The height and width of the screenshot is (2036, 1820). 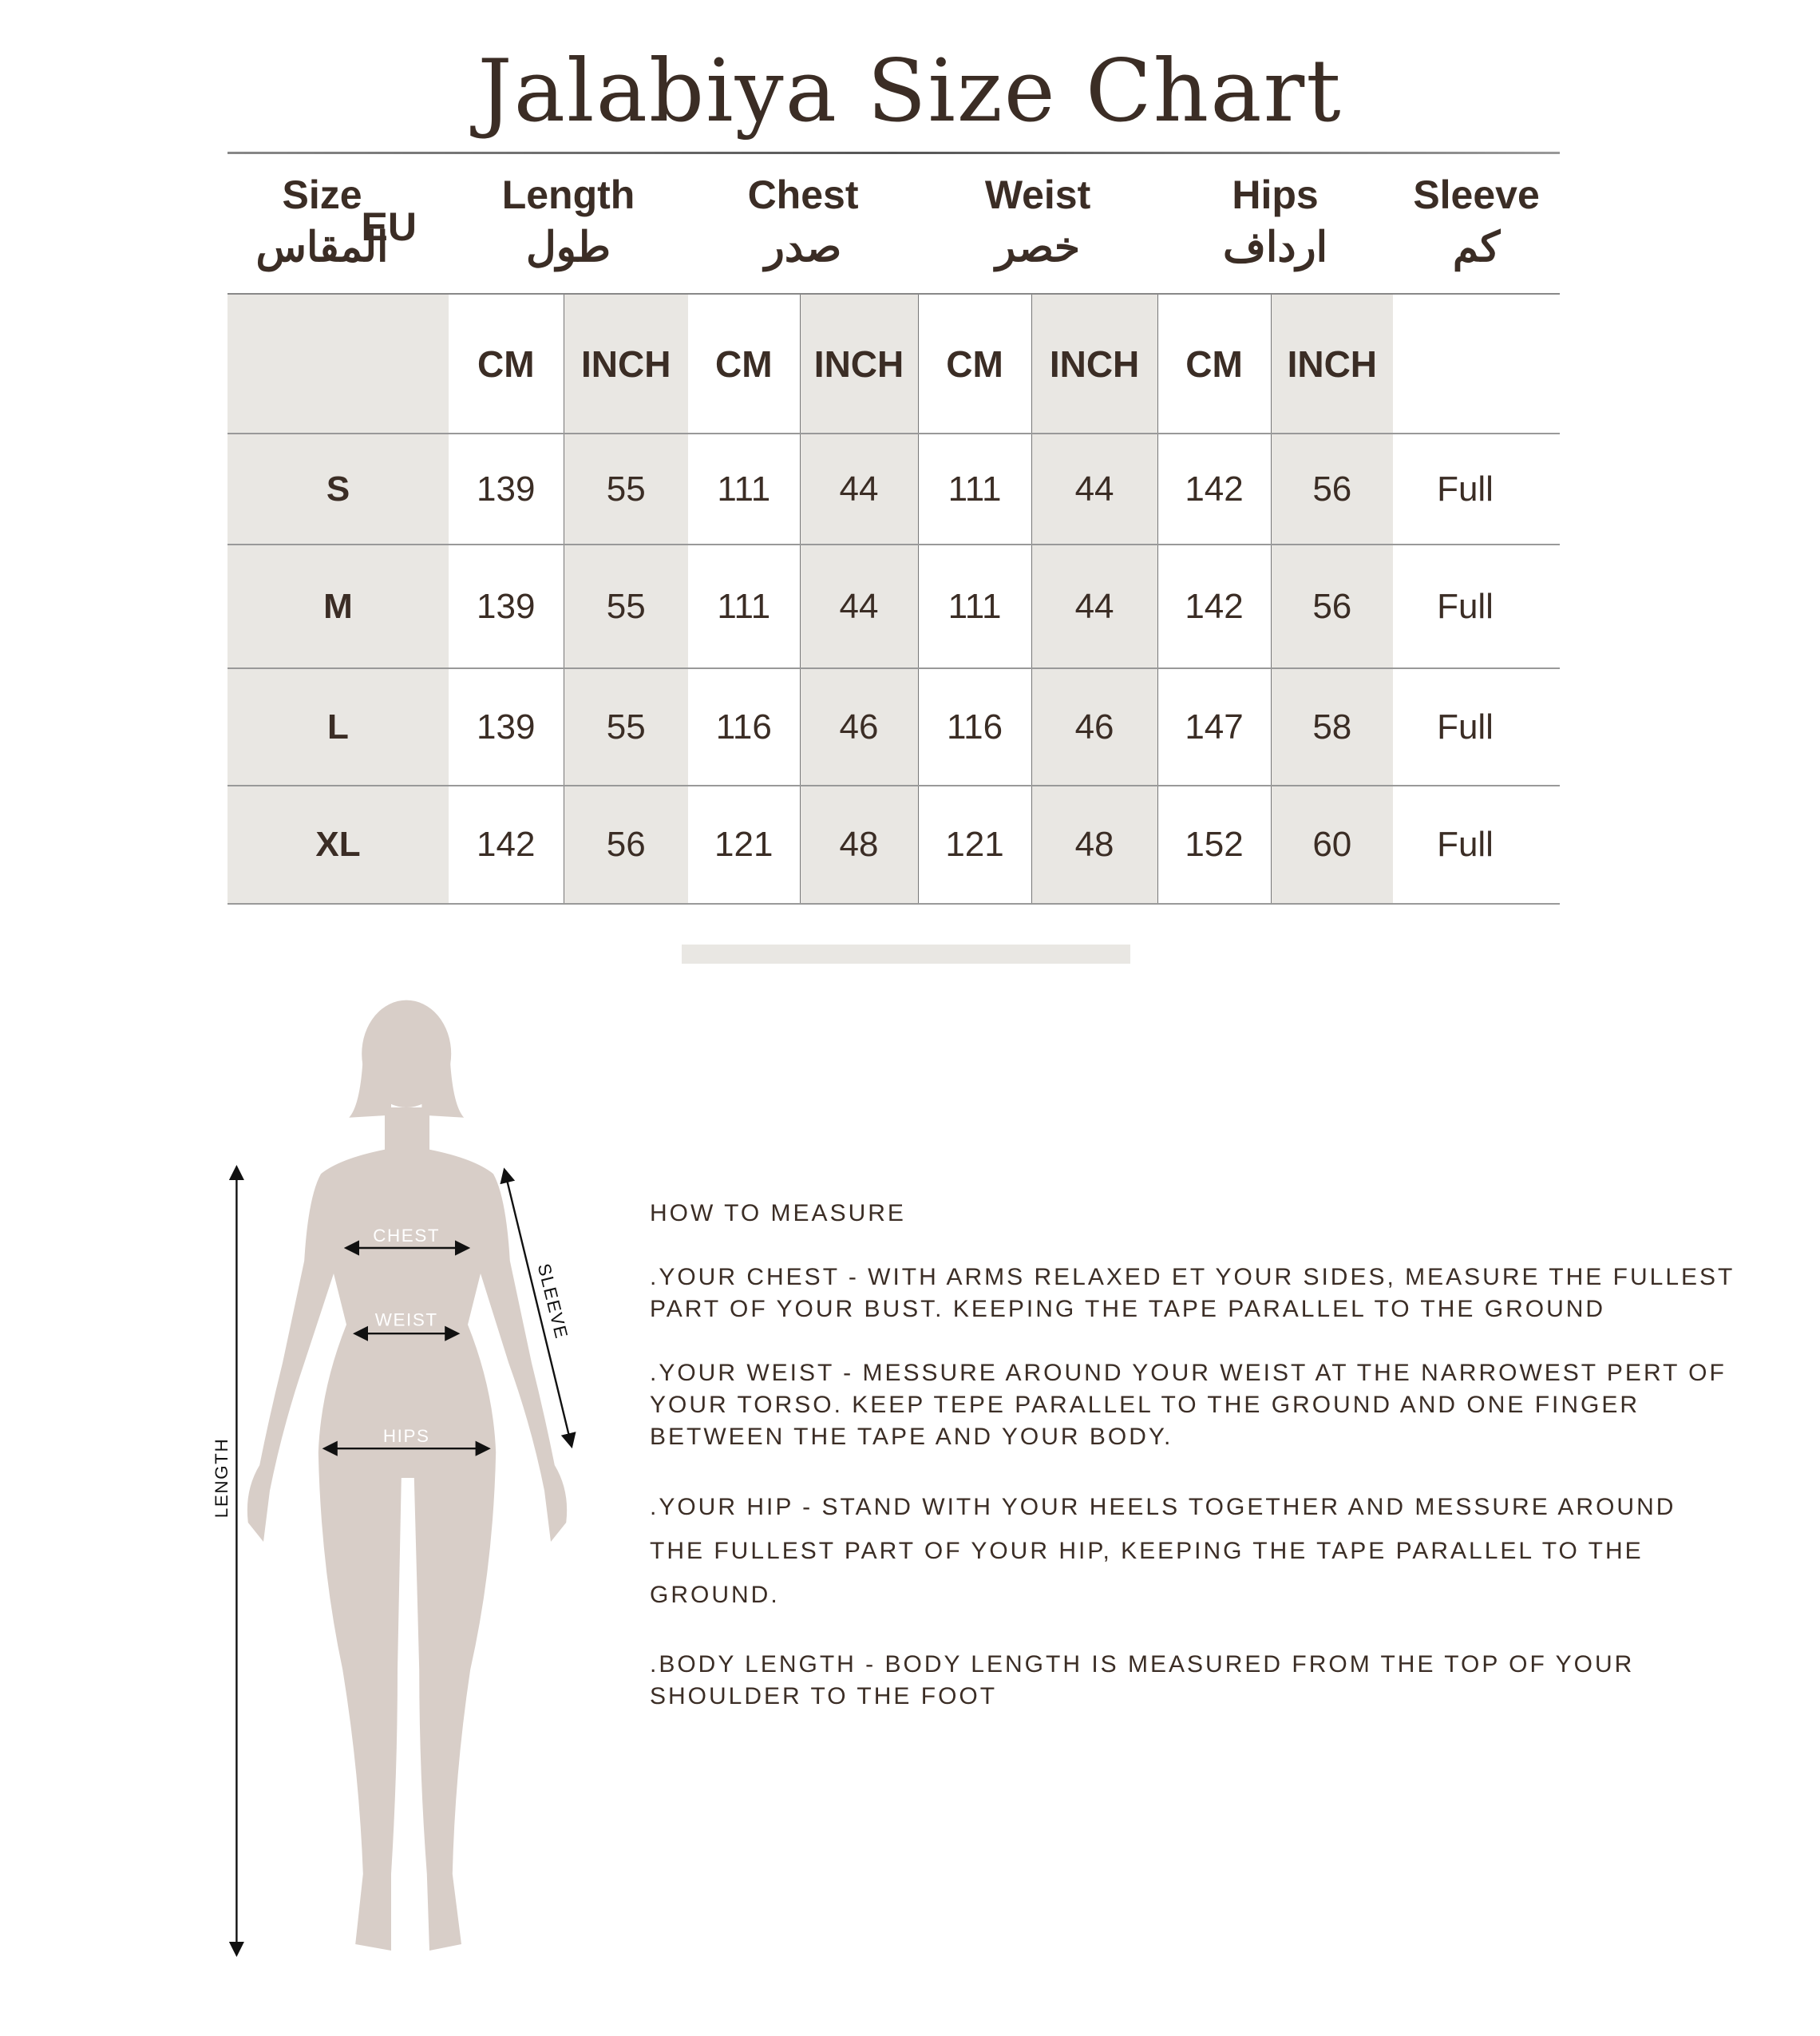 I want to click on header-chest-ar: صدر, so click(x=803, y=247).